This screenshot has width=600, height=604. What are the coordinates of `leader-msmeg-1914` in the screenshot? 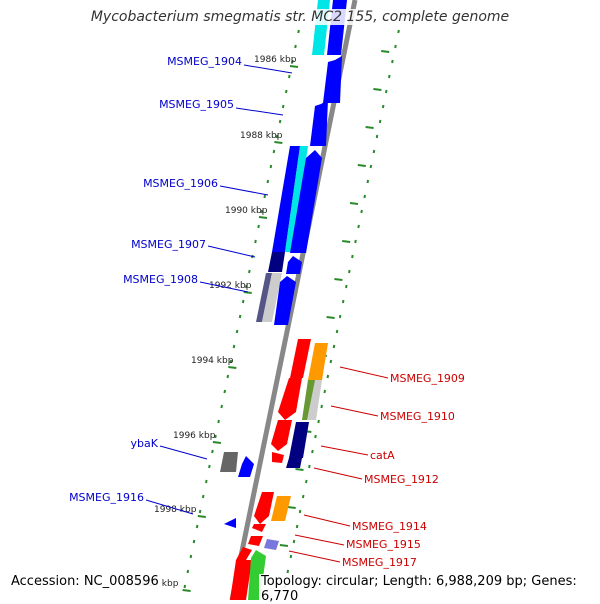 It's located at (327, 520).